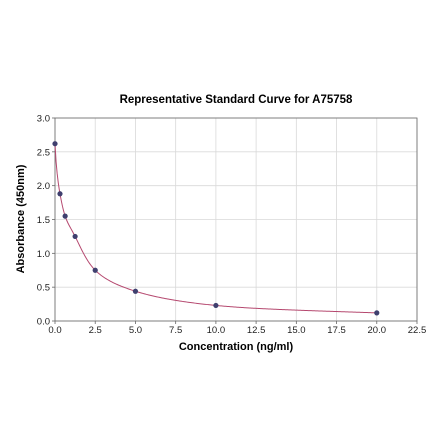  Describe the element at coordinates (135, 330) in the screenshot. I see `x-tick-label: 5.0` at that location.